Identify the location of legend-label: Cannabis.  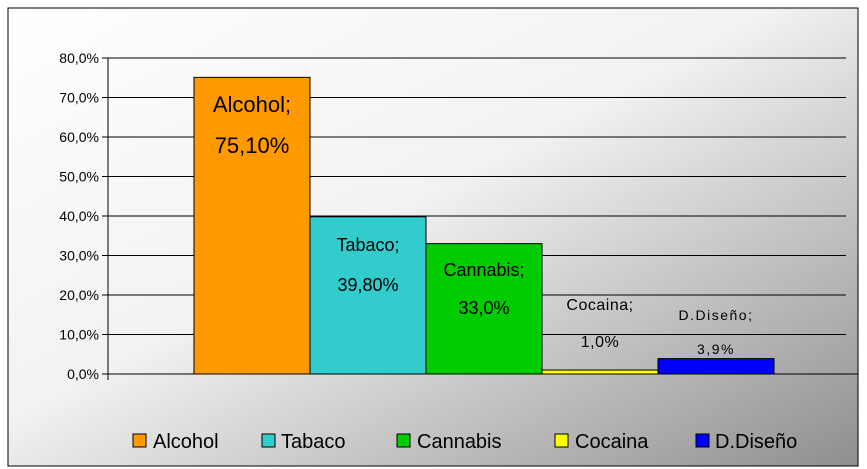
(459, 442).